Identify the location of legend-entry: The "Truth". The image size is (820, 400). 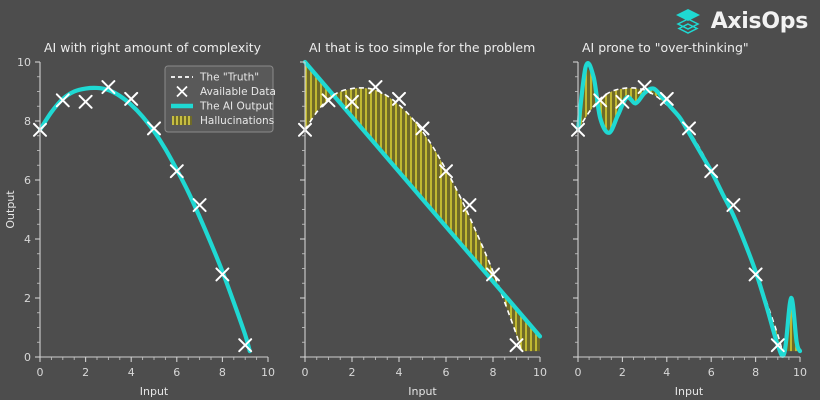
(215, 78).